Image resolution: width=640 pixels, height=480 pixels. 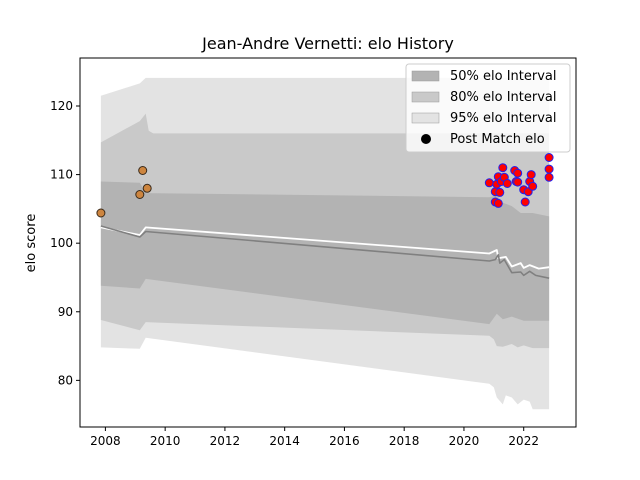 I want to click on legend-label: 50% elo Interval, so click(x=503, y=76).